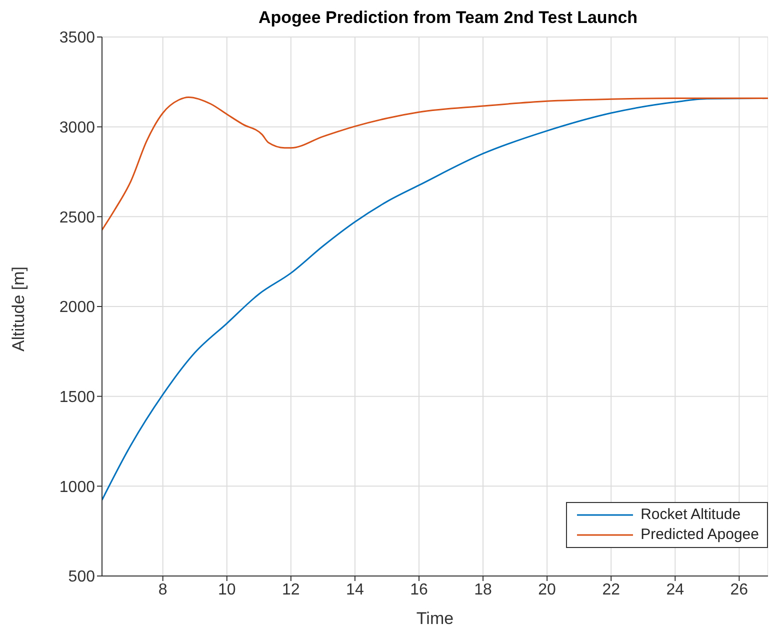  What do you see at coordinates (77, 217) in the screenshot?
I see `y-tick-label: 2500` at bounding box center [77, 217].